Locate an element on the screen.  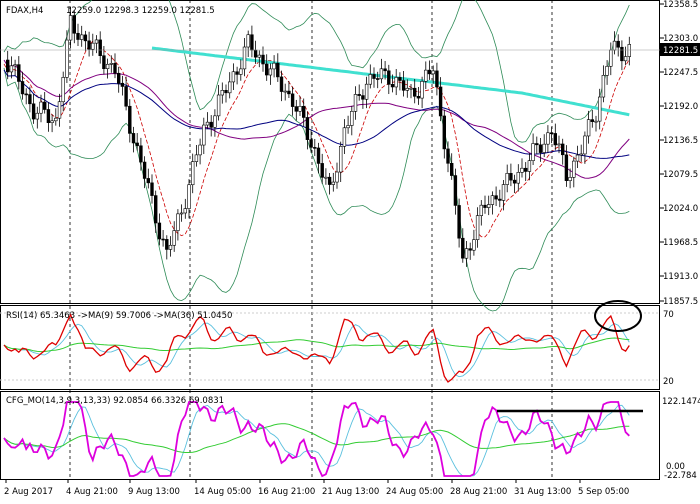
cfg-main-line is located at coordinates (316, 439).